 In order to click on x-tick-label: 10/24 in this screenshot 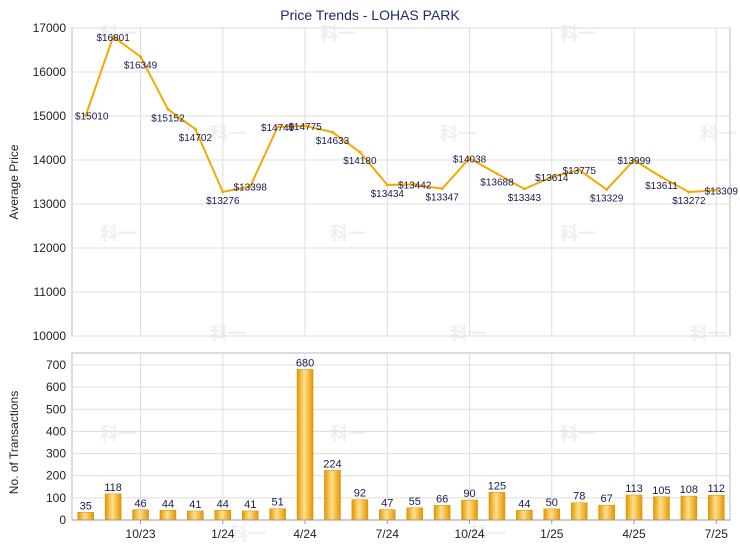, I will do `click(470, 534)`.